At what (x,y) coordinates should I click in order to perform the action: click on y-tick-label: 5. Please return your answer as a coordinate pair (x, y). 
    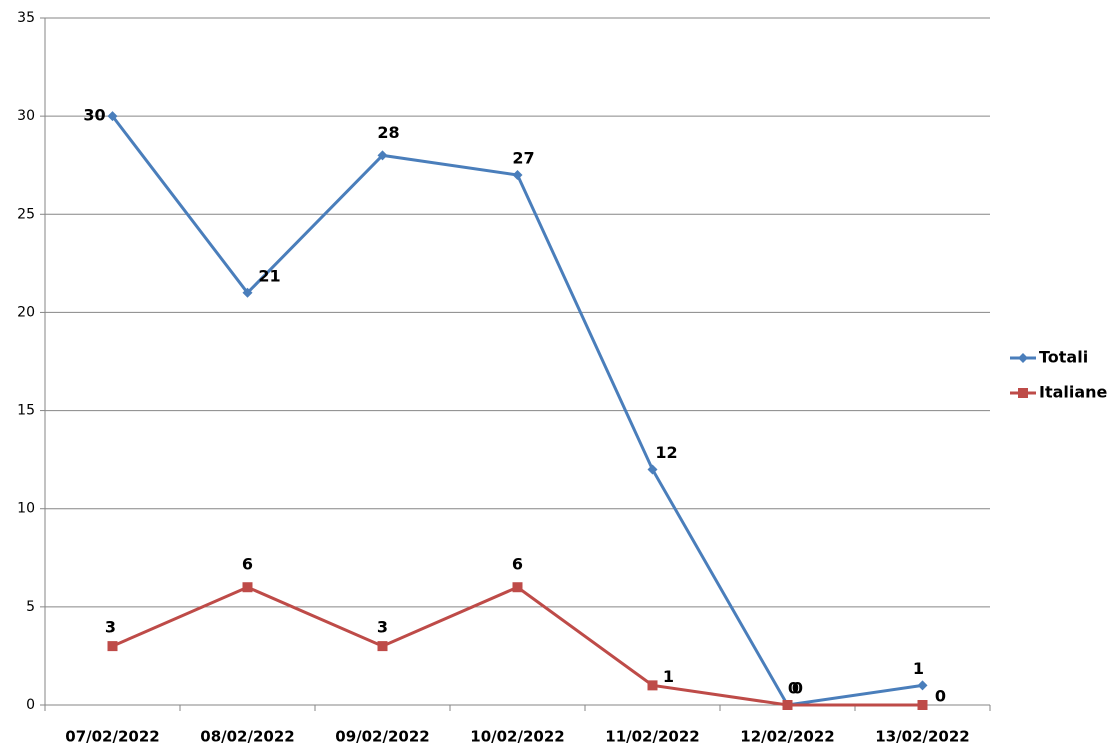
    Looking at the image, I should click on (30, 607).